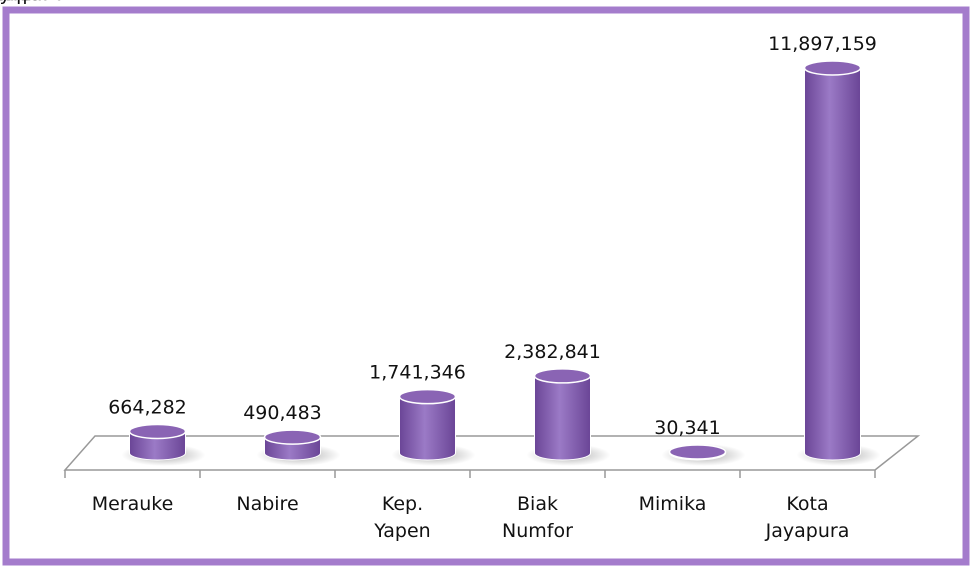 Image resolution: width=972 pixels, height=568 pixels. Describe the element at coordinates (687, 428) in the screenshot. I see `data-label: 30,341` at that location.